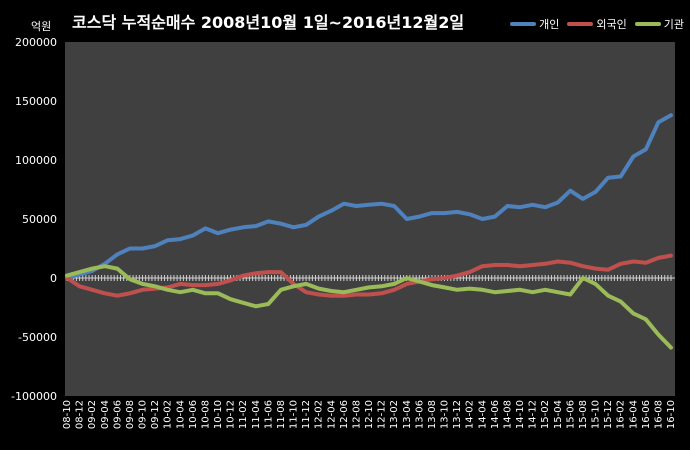 The width and height of the screenshot is (690, 450). What do you see at coordinates (168, 414) in the screenshot?
I see `x-tick-label: 10-02` at bounding box center [168, 414].